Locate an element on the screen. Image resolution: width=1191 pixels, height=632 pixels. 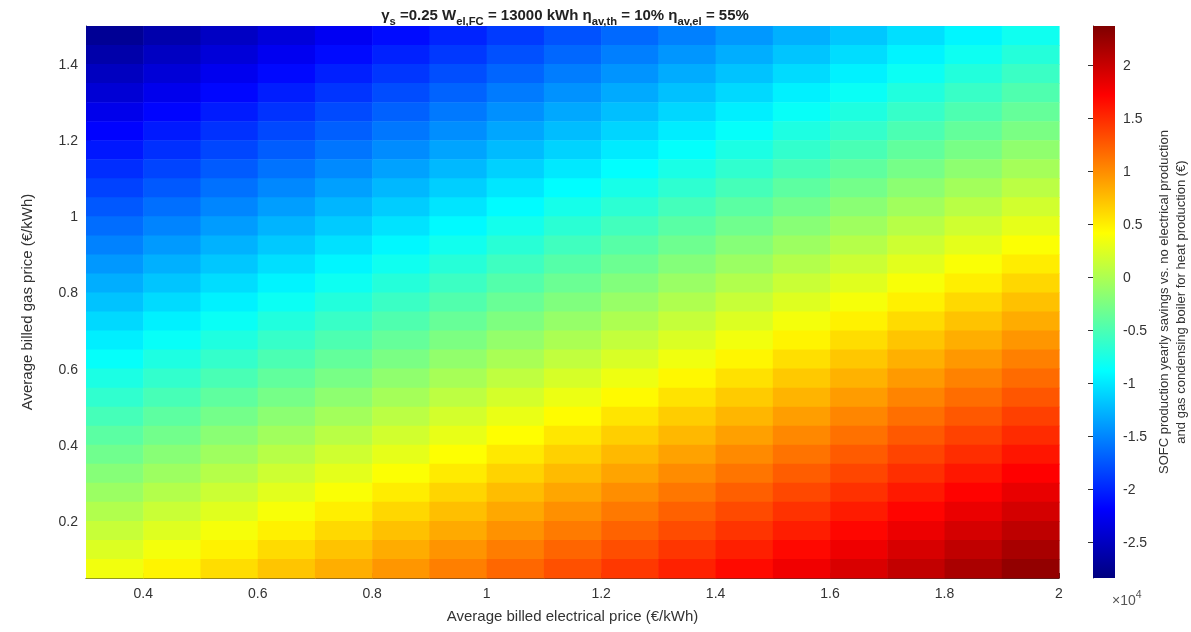
y-tick-label: 1 is located at coordinates (74, 216).